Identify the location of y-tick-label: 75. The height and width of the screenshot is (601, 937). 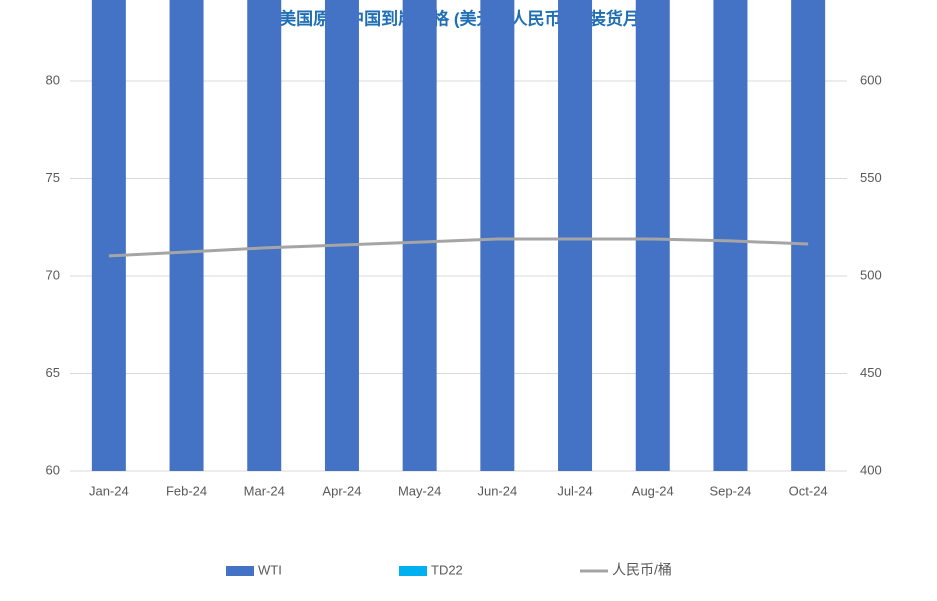
(53, 177).